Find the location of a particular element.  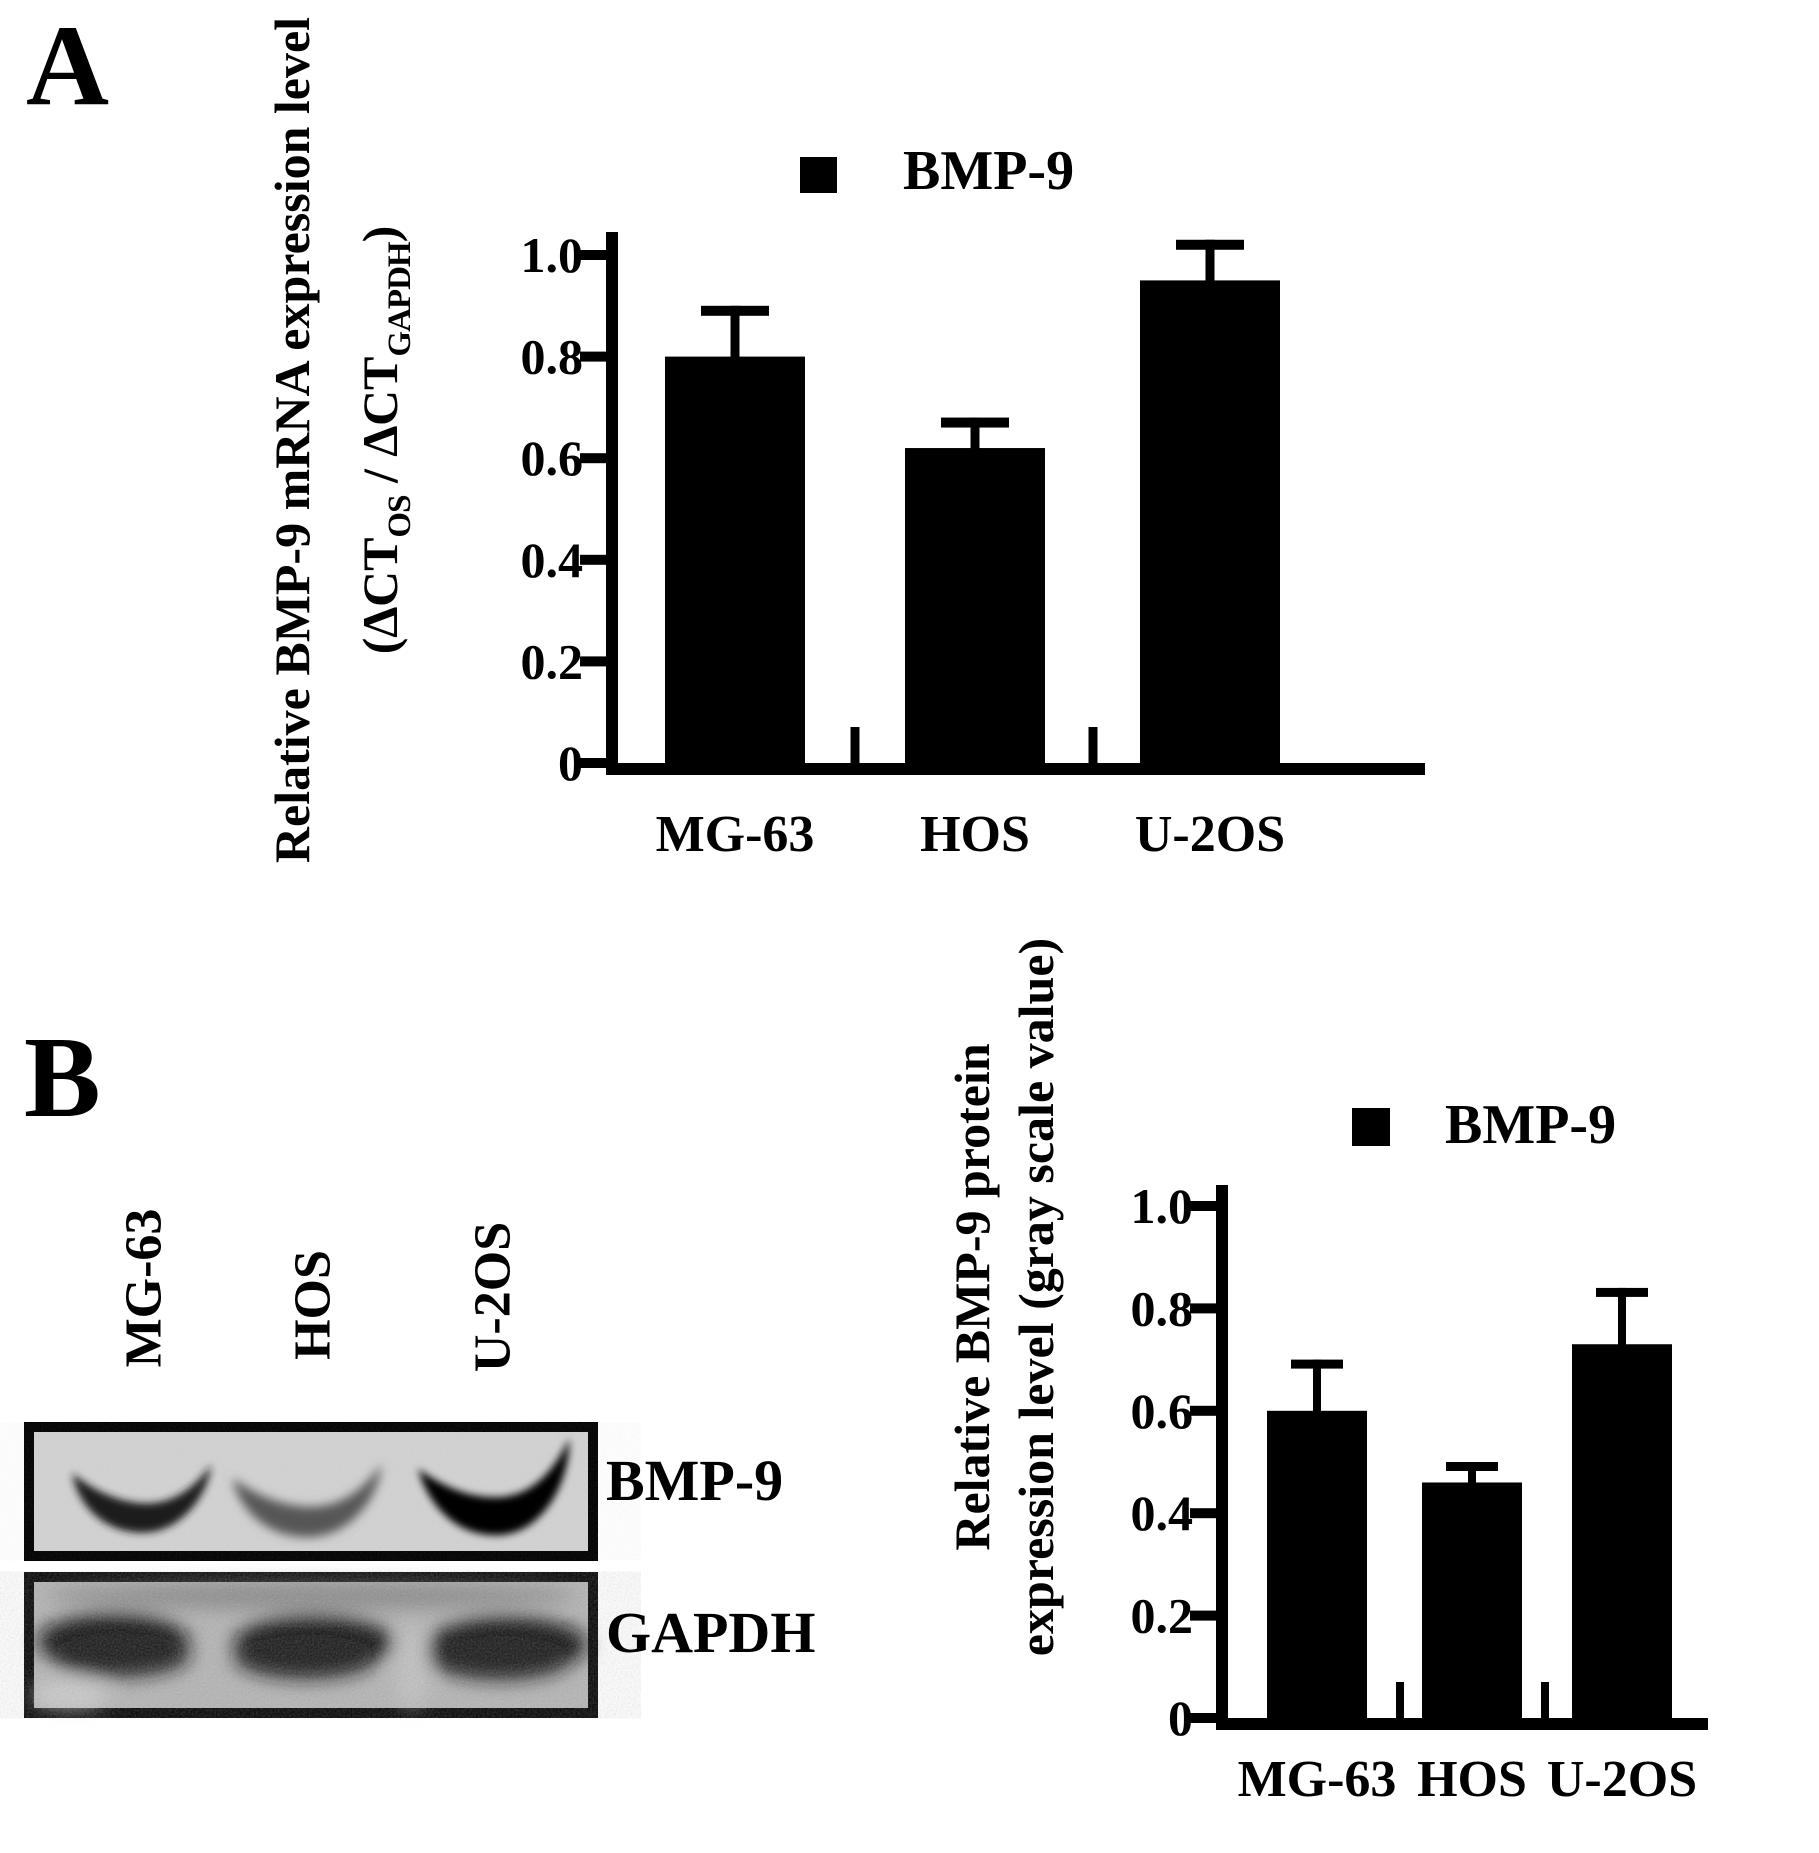

blot-label-gapdh: GAPDH is located at coordinates (711, 1632).